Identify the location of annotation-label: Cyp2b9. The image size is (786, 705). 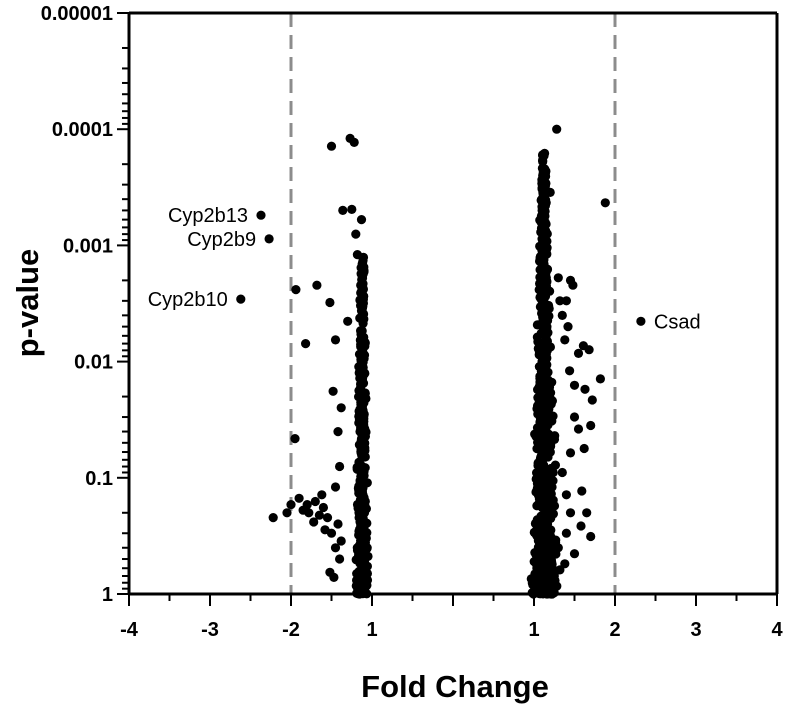
(221, 240).